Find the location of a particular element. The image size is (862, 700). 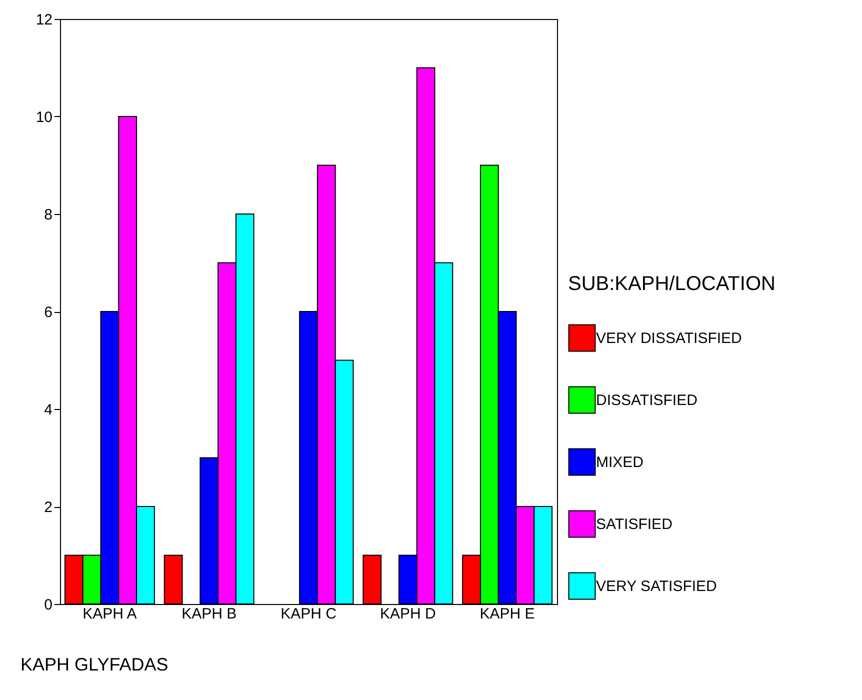

x-tick-label: KAPH A is located at coordinates (109, 614).